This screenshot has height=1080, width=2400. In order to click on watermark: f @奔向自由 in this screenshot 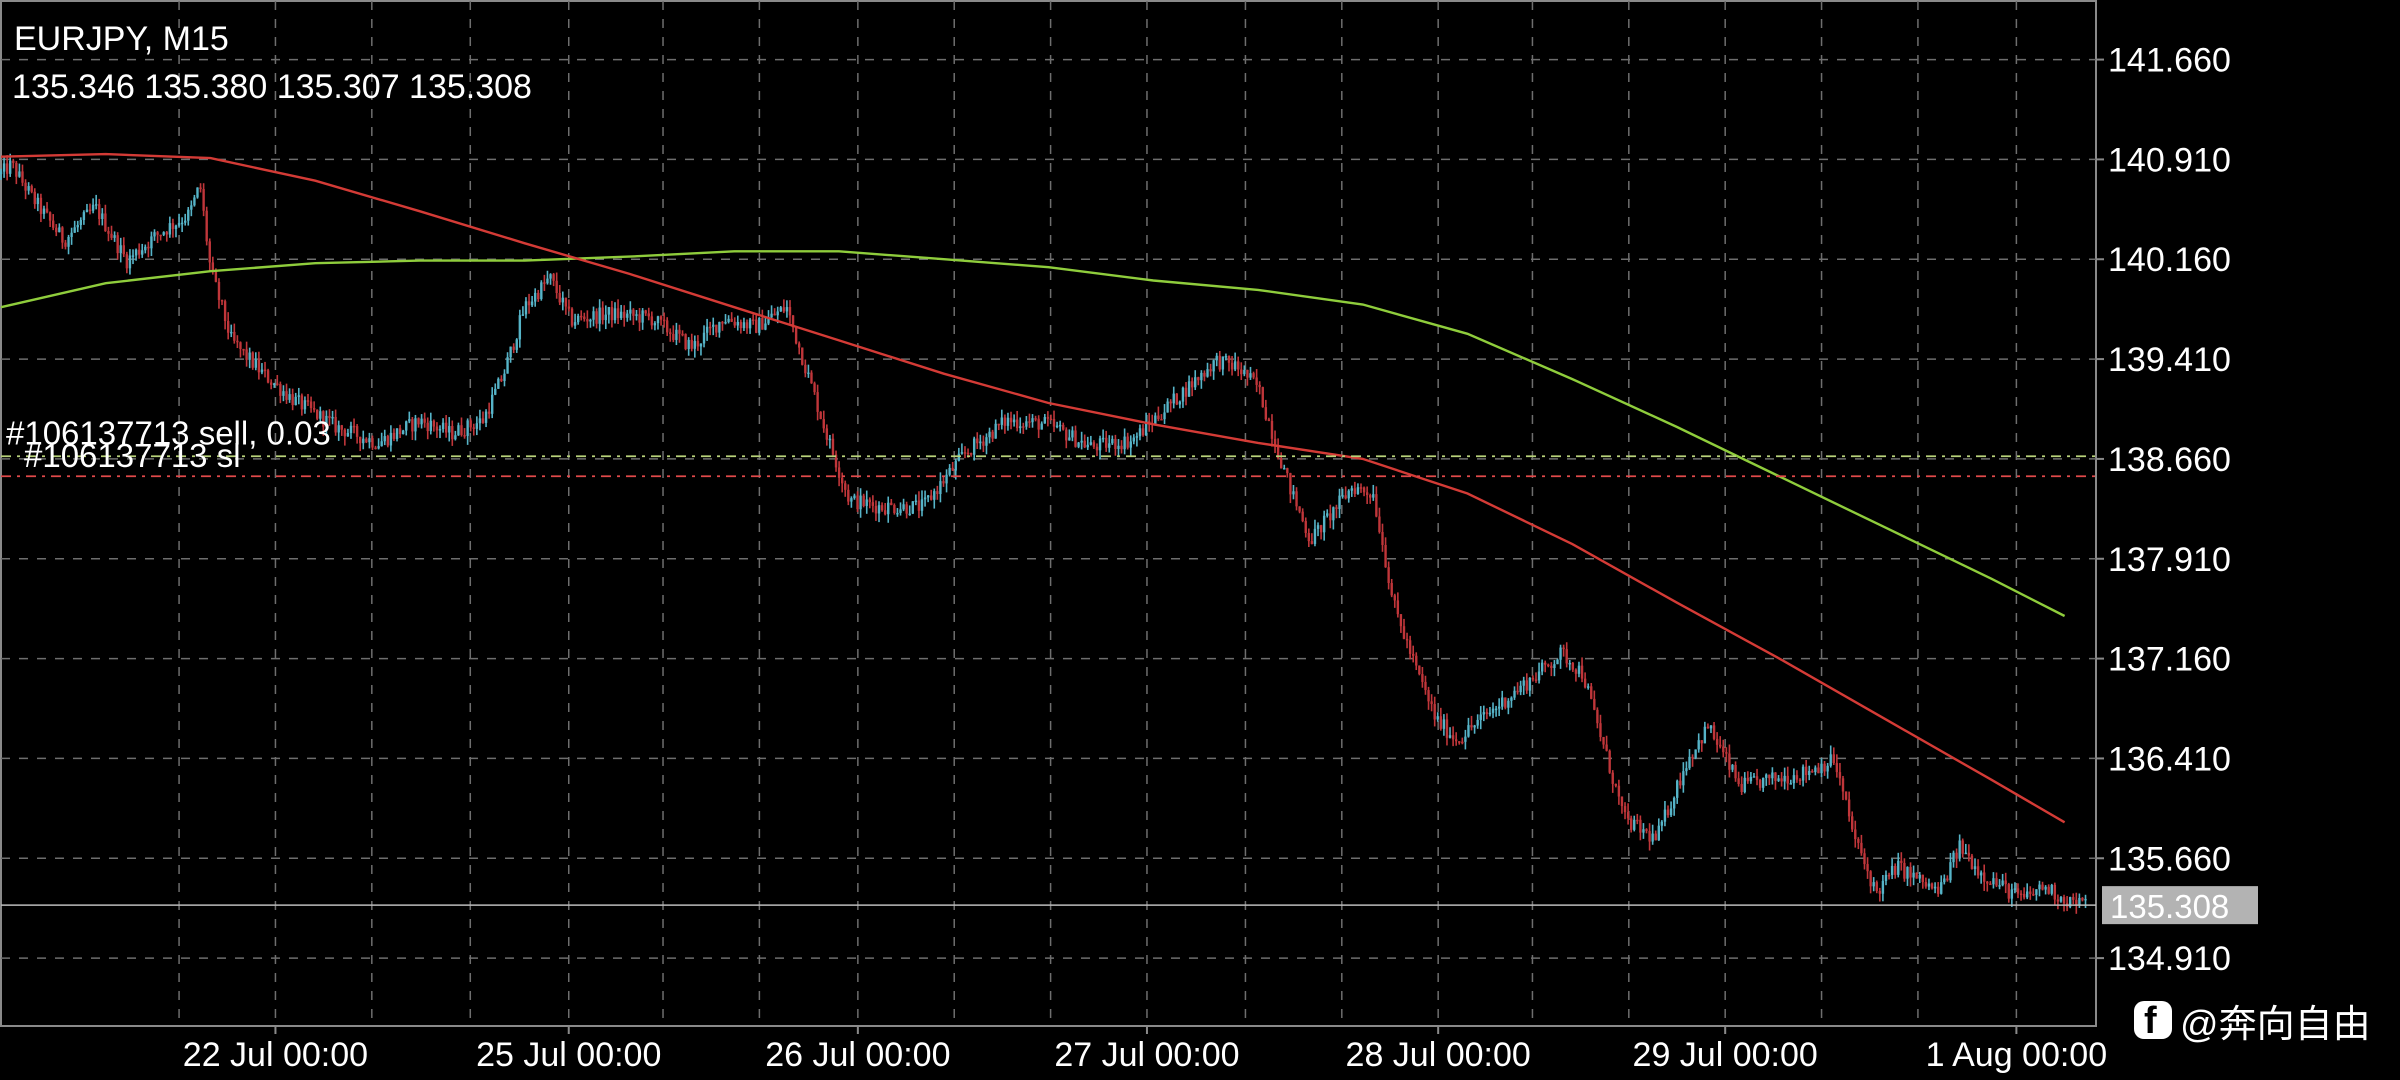, I will do `click(2252, 1020)`.